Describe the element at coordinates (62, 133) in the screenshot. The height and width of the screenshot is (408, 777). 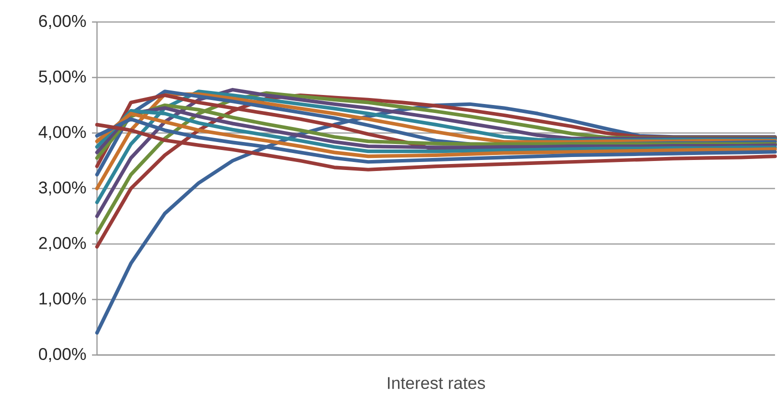
I see `y-tick-label: 4,00%` at that location.